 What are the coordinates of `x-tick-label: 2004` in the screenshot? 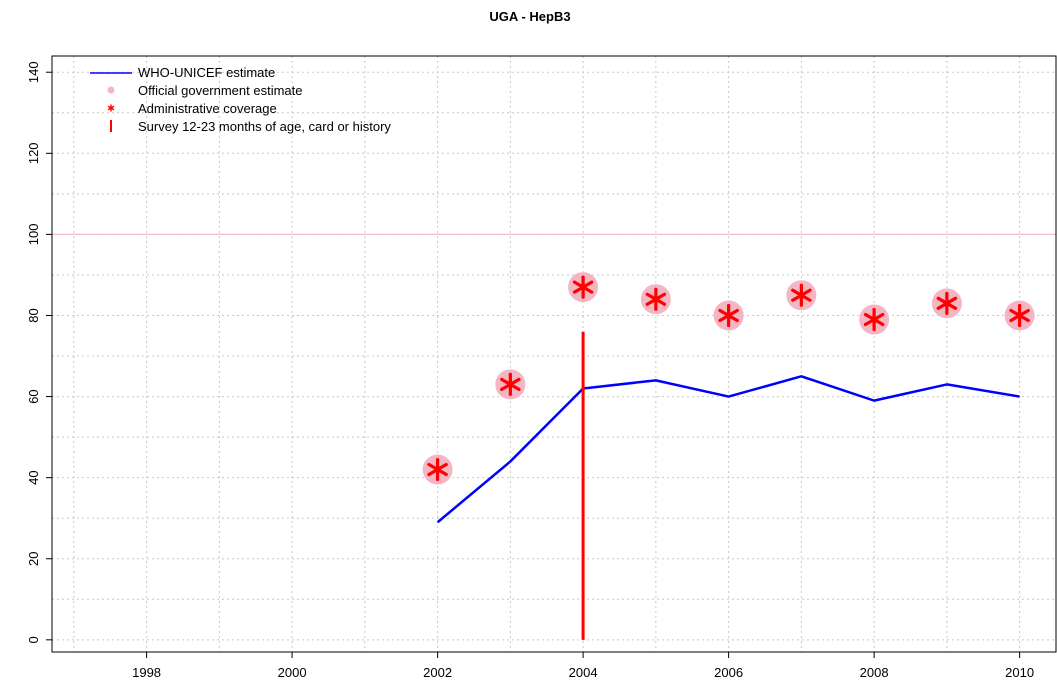 It's located at (583, 672).